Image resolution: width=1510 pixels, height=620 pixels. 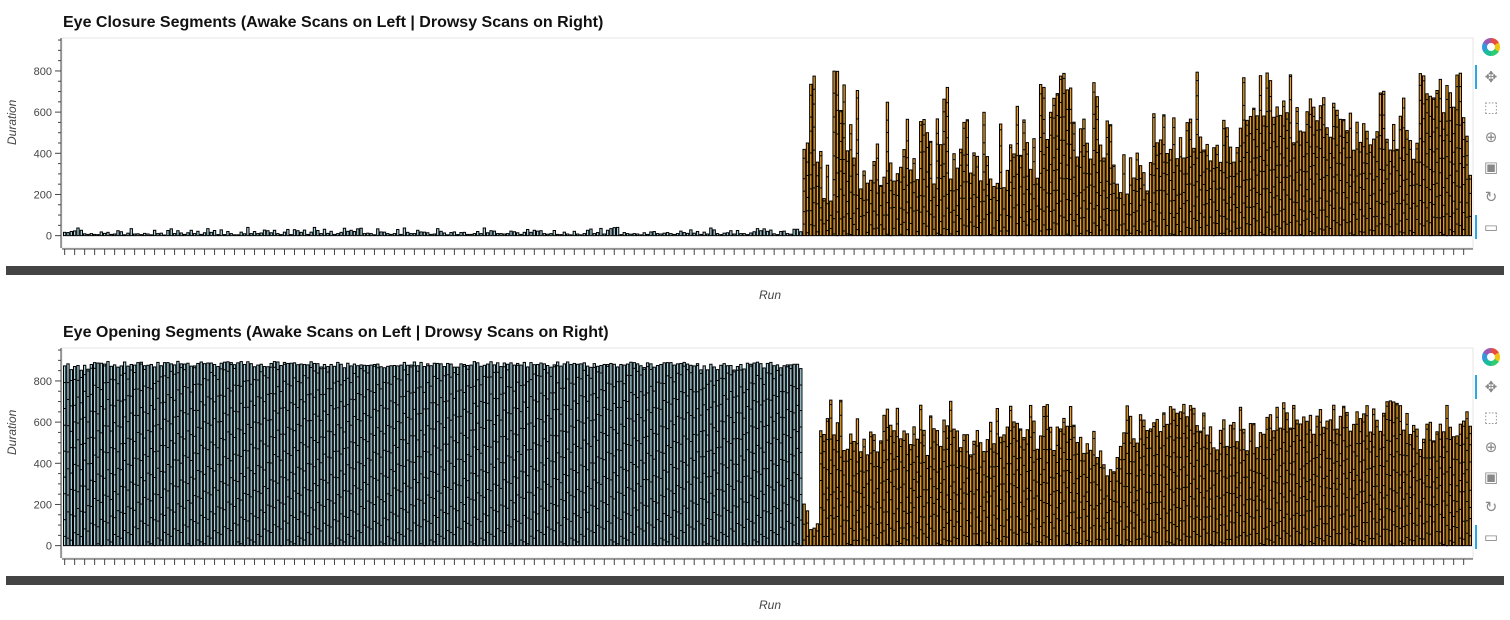 What do you see at coordinates (1491, 47) in the screenshot?
I see `bokeh-logo-icon` at bounding box center [1491, 47].